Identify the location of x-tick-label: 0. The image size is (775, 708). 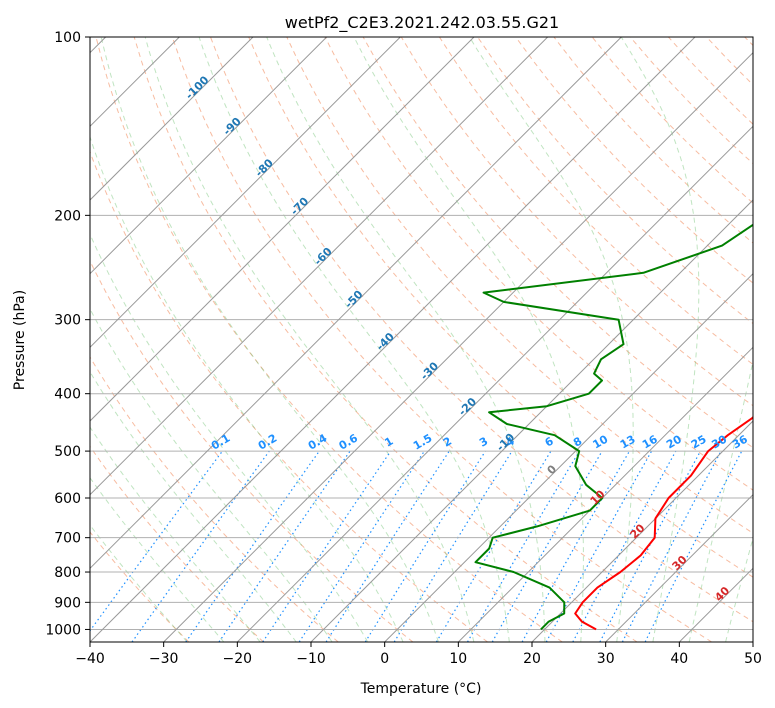
(384, 659).